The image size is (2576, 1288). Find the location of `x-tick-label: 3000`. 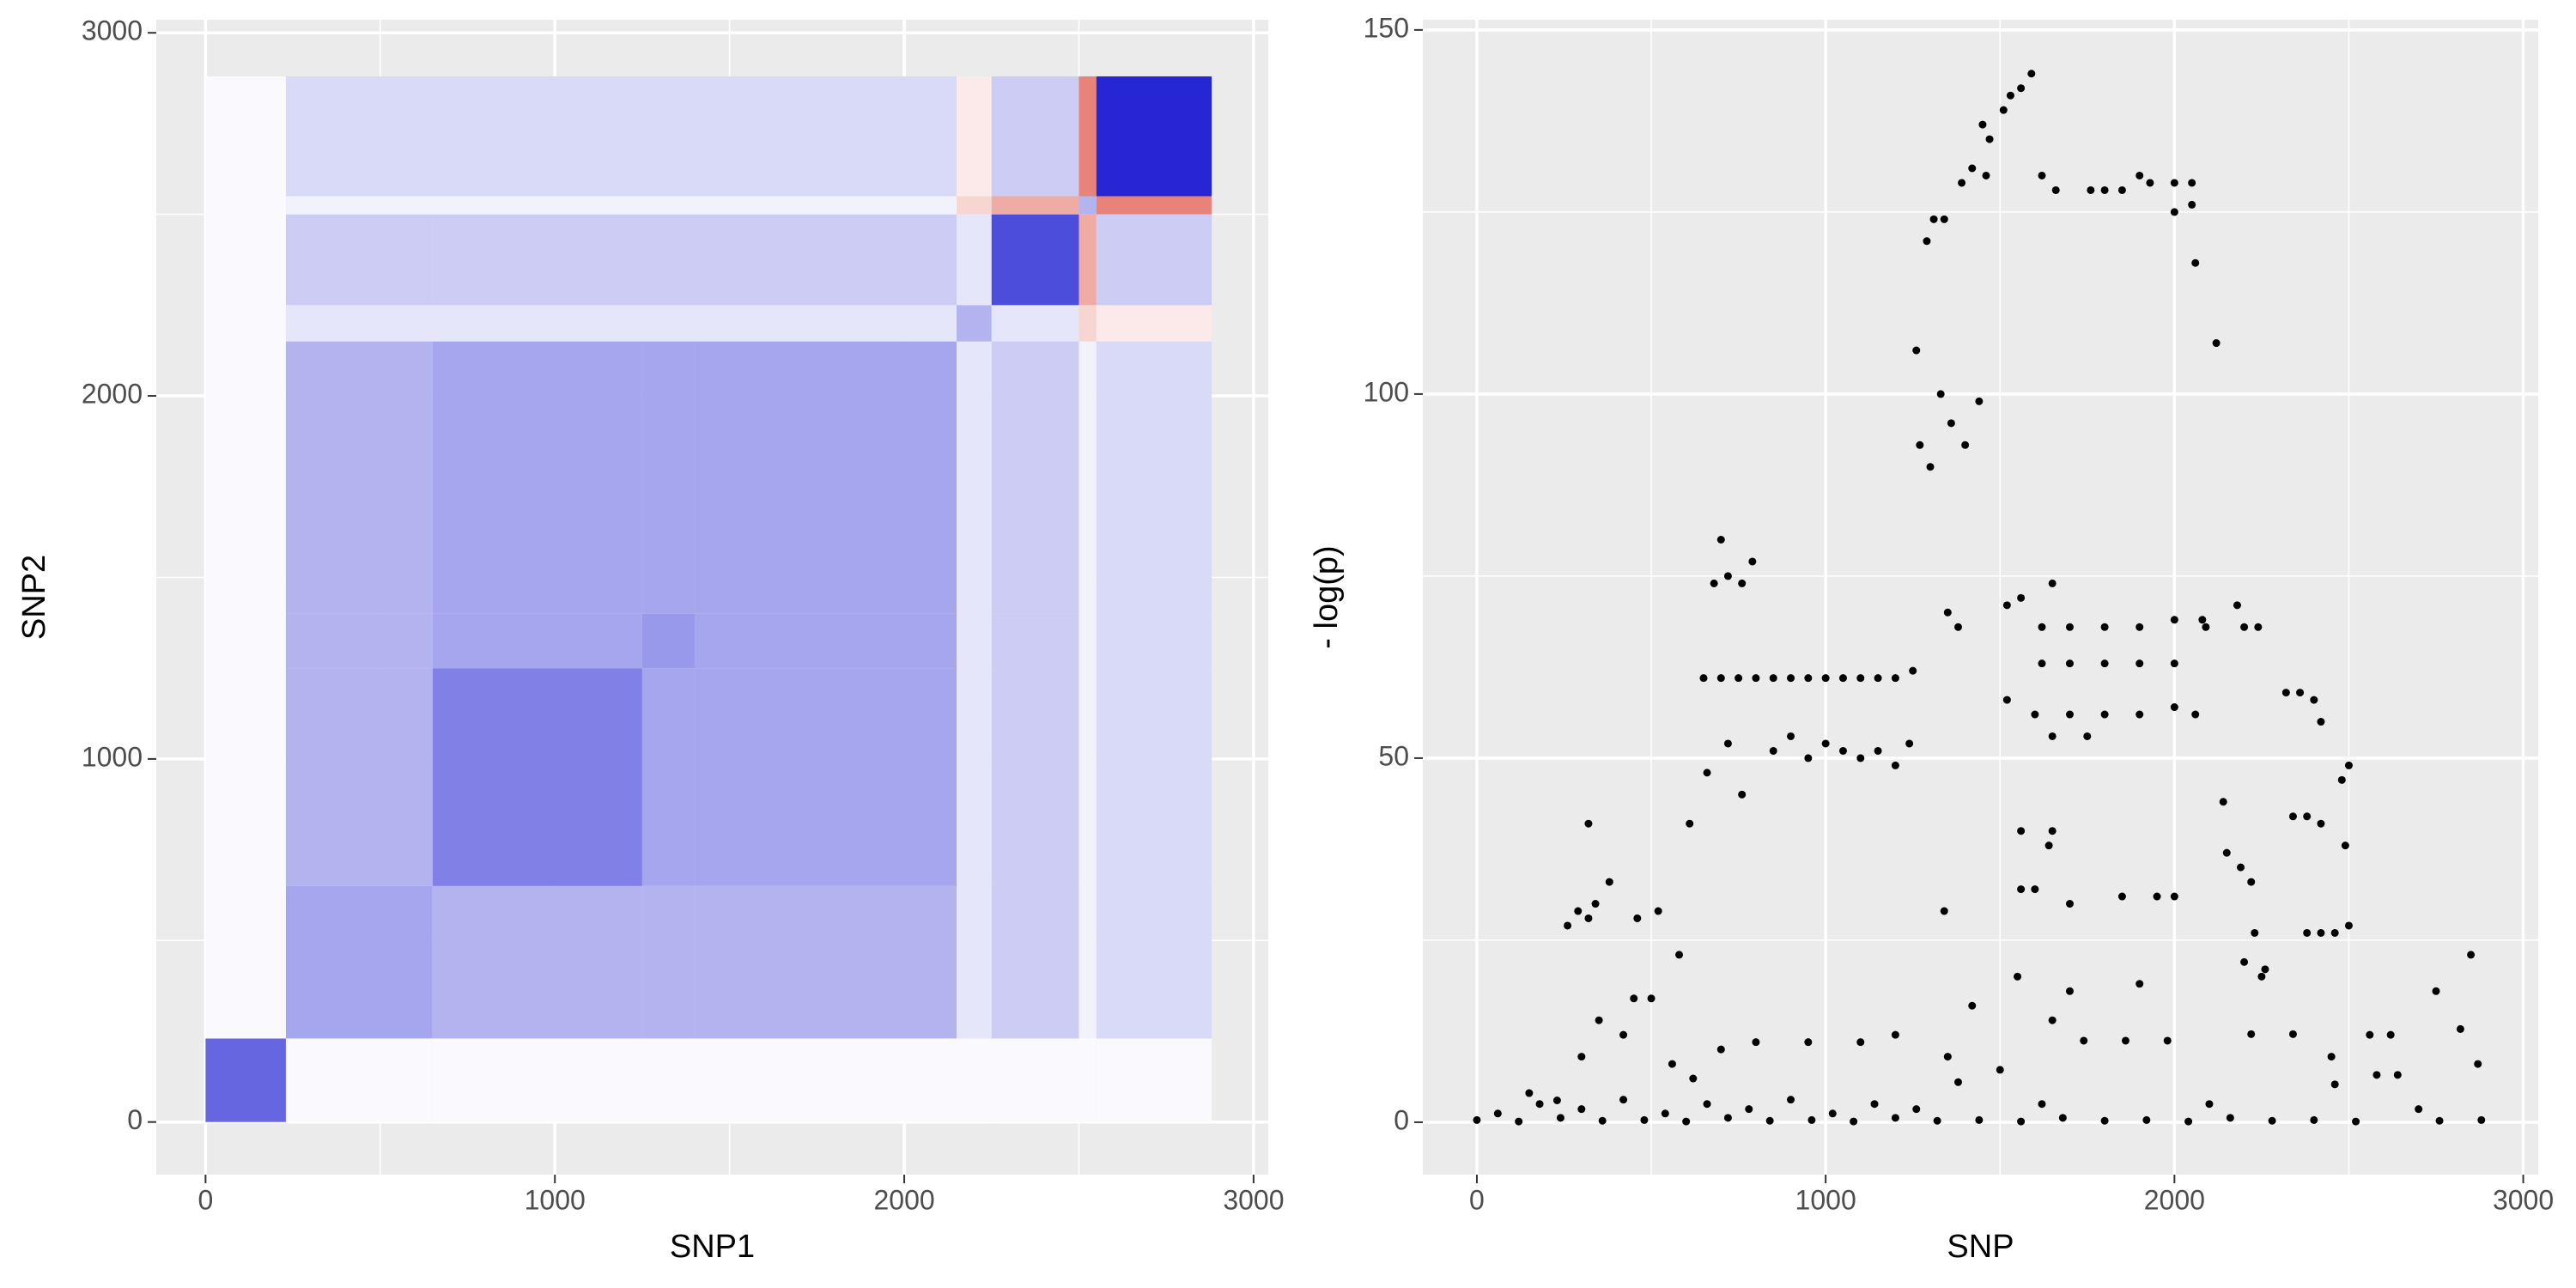

x-tick-label: 3000 is located at coordinates (1254, 1199).